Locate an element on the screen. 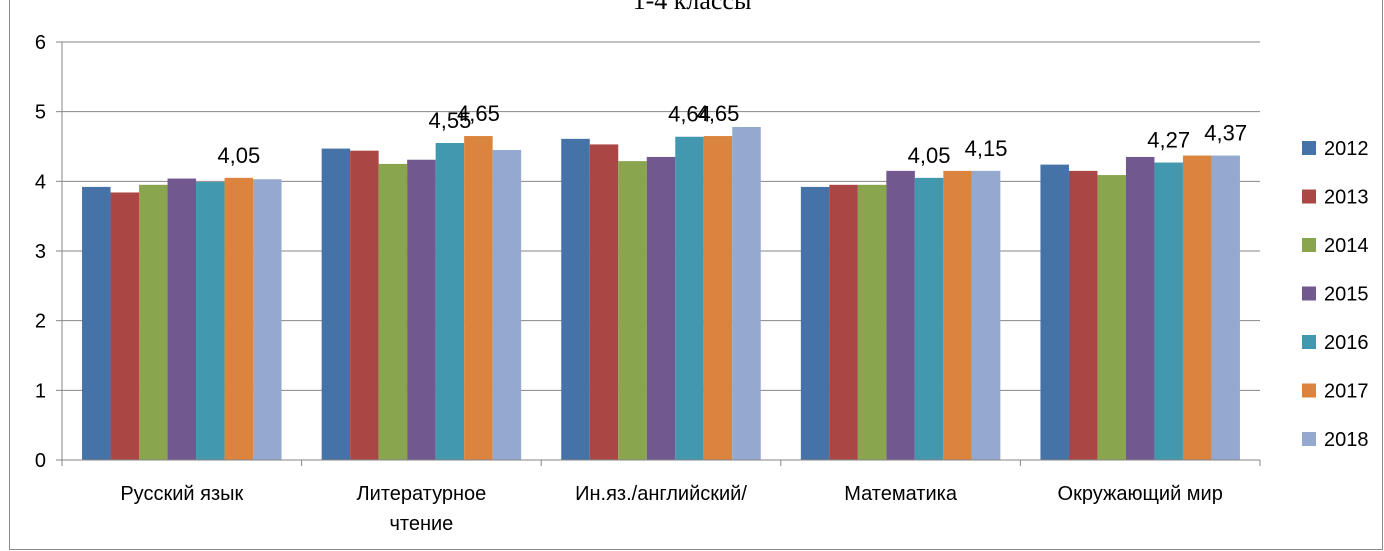  x-tick-label: Окружающий мир is located at coordinates (1140, 494).